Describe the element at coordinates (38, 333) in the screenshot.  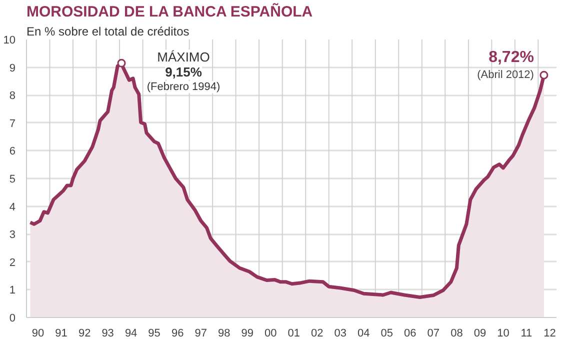
I see `x-tick-label: 90` at that location.